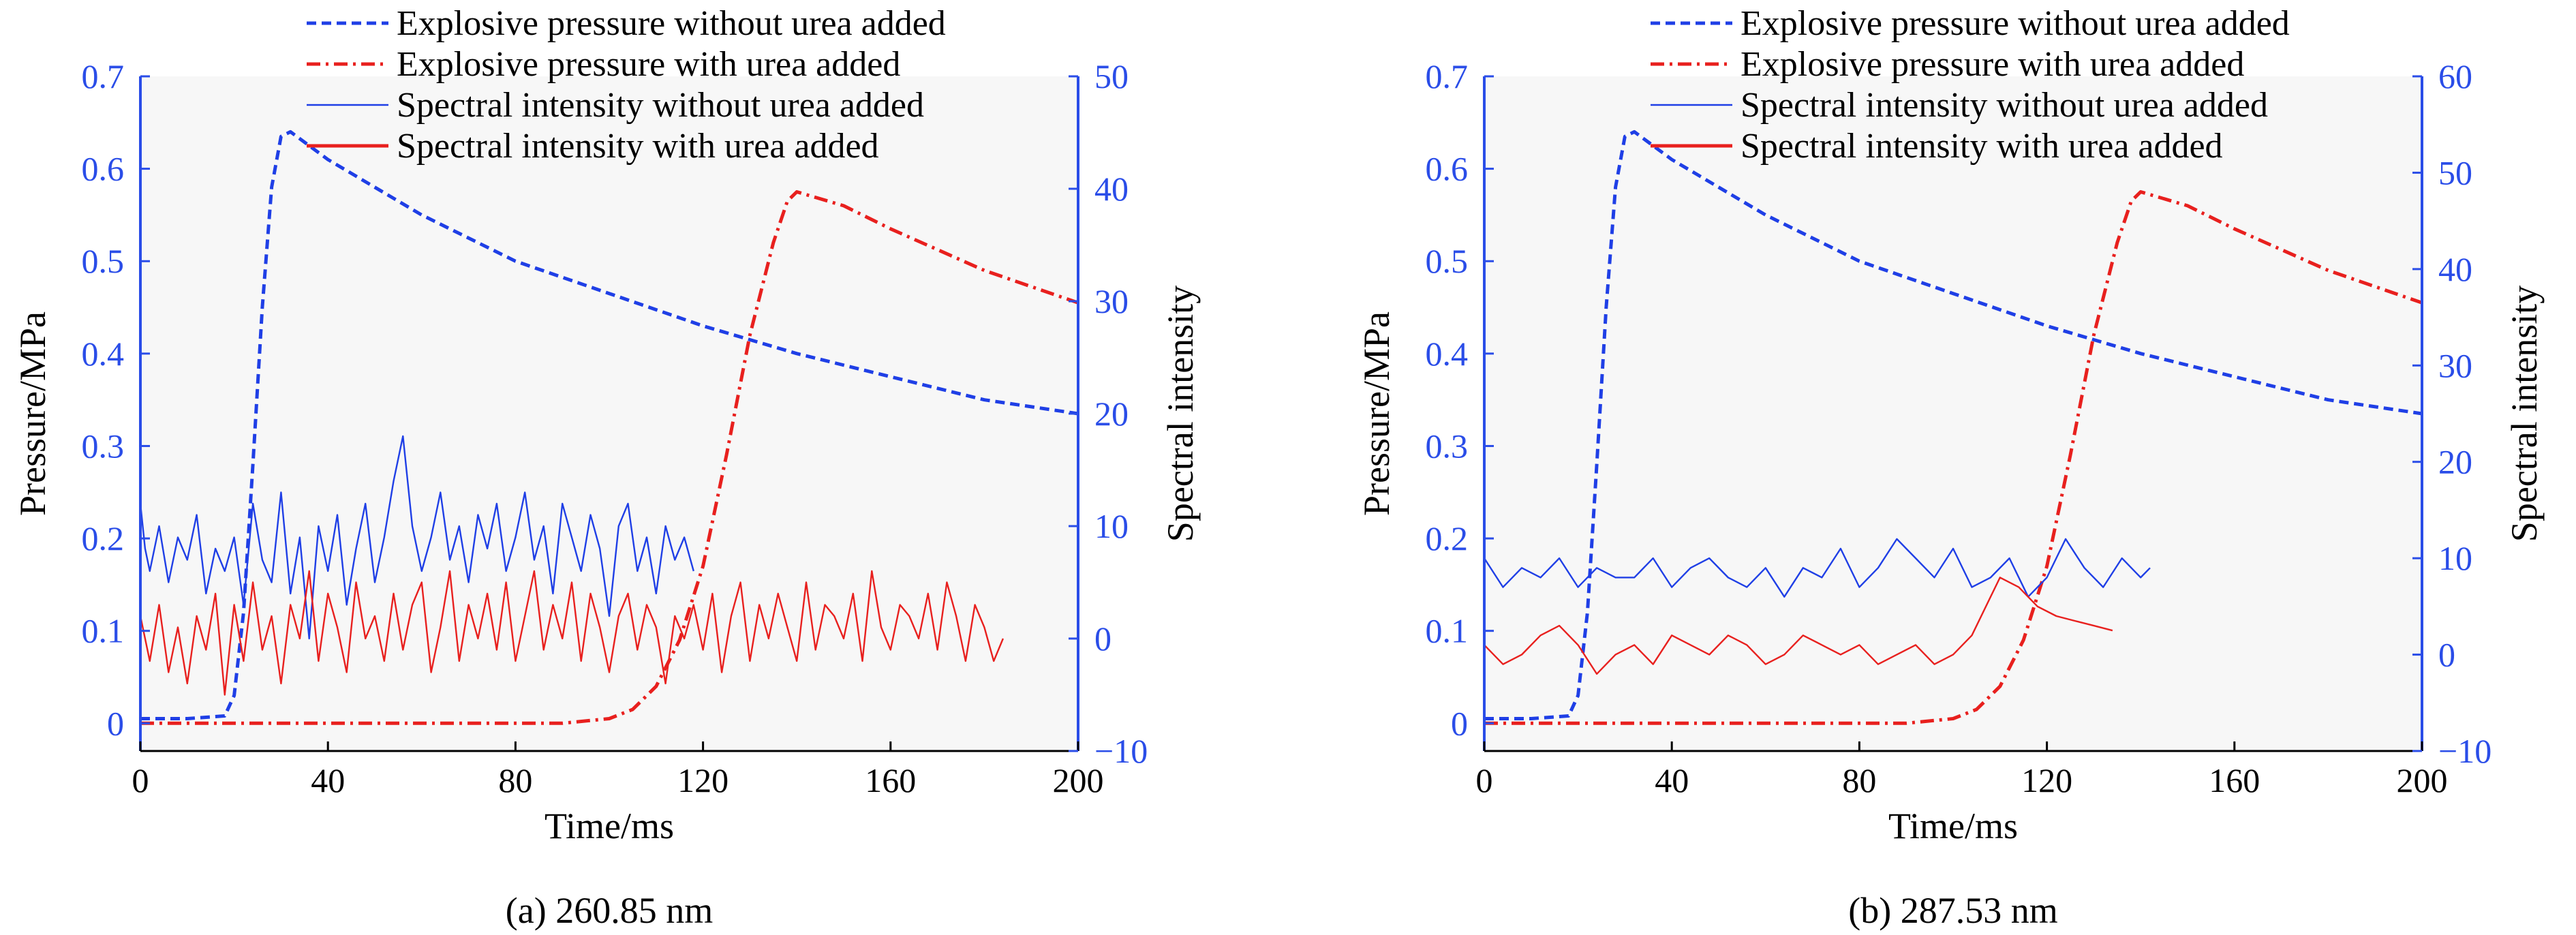  What do you see at coordinates (609, 910) in the screenshot?
I see `chart-caption: (a) 260.85 nm` at bounding box center [609, 910].